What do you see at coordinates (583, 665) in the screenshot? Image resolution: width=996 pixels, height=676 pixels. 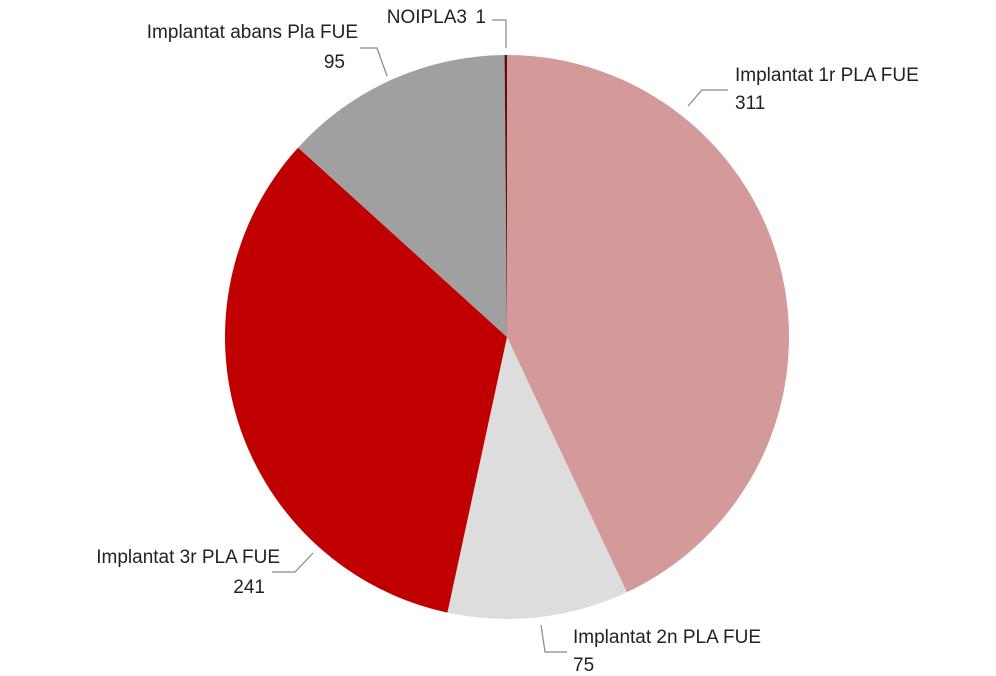 I see `value-label: 75` at bounding box center [583, 665].